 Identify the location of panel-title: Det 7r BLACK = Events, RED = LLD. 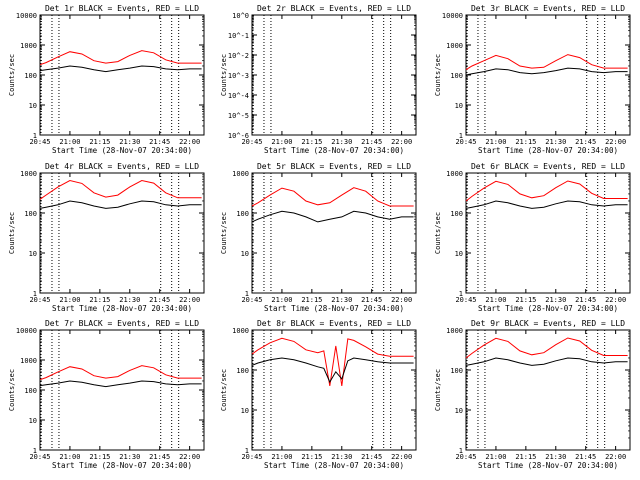
(122, 323).